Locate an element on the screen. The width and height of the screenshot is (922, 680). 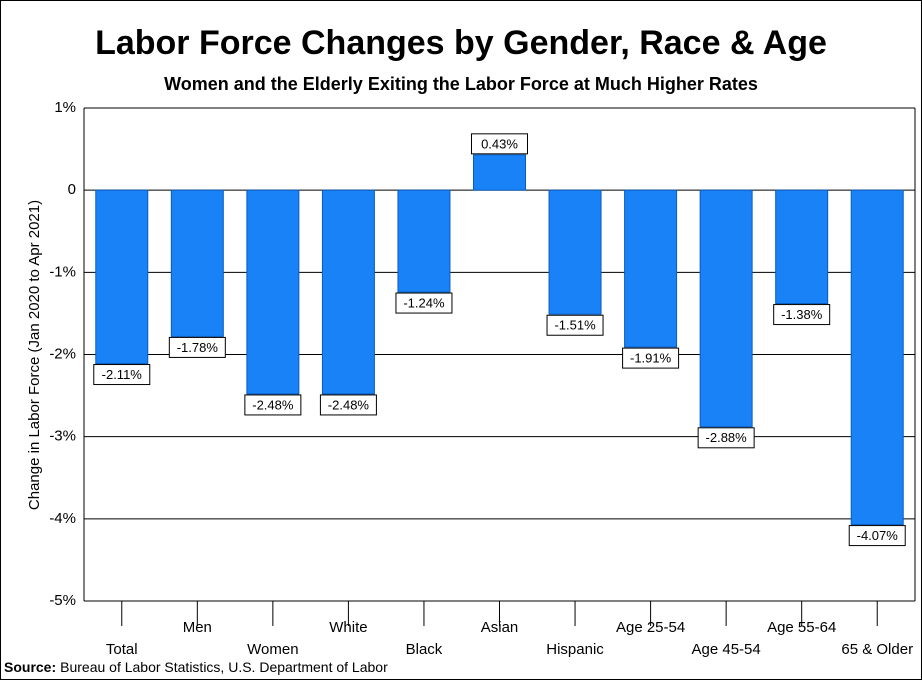
y-tick-label: -5% is located at coordinates (62, 600).